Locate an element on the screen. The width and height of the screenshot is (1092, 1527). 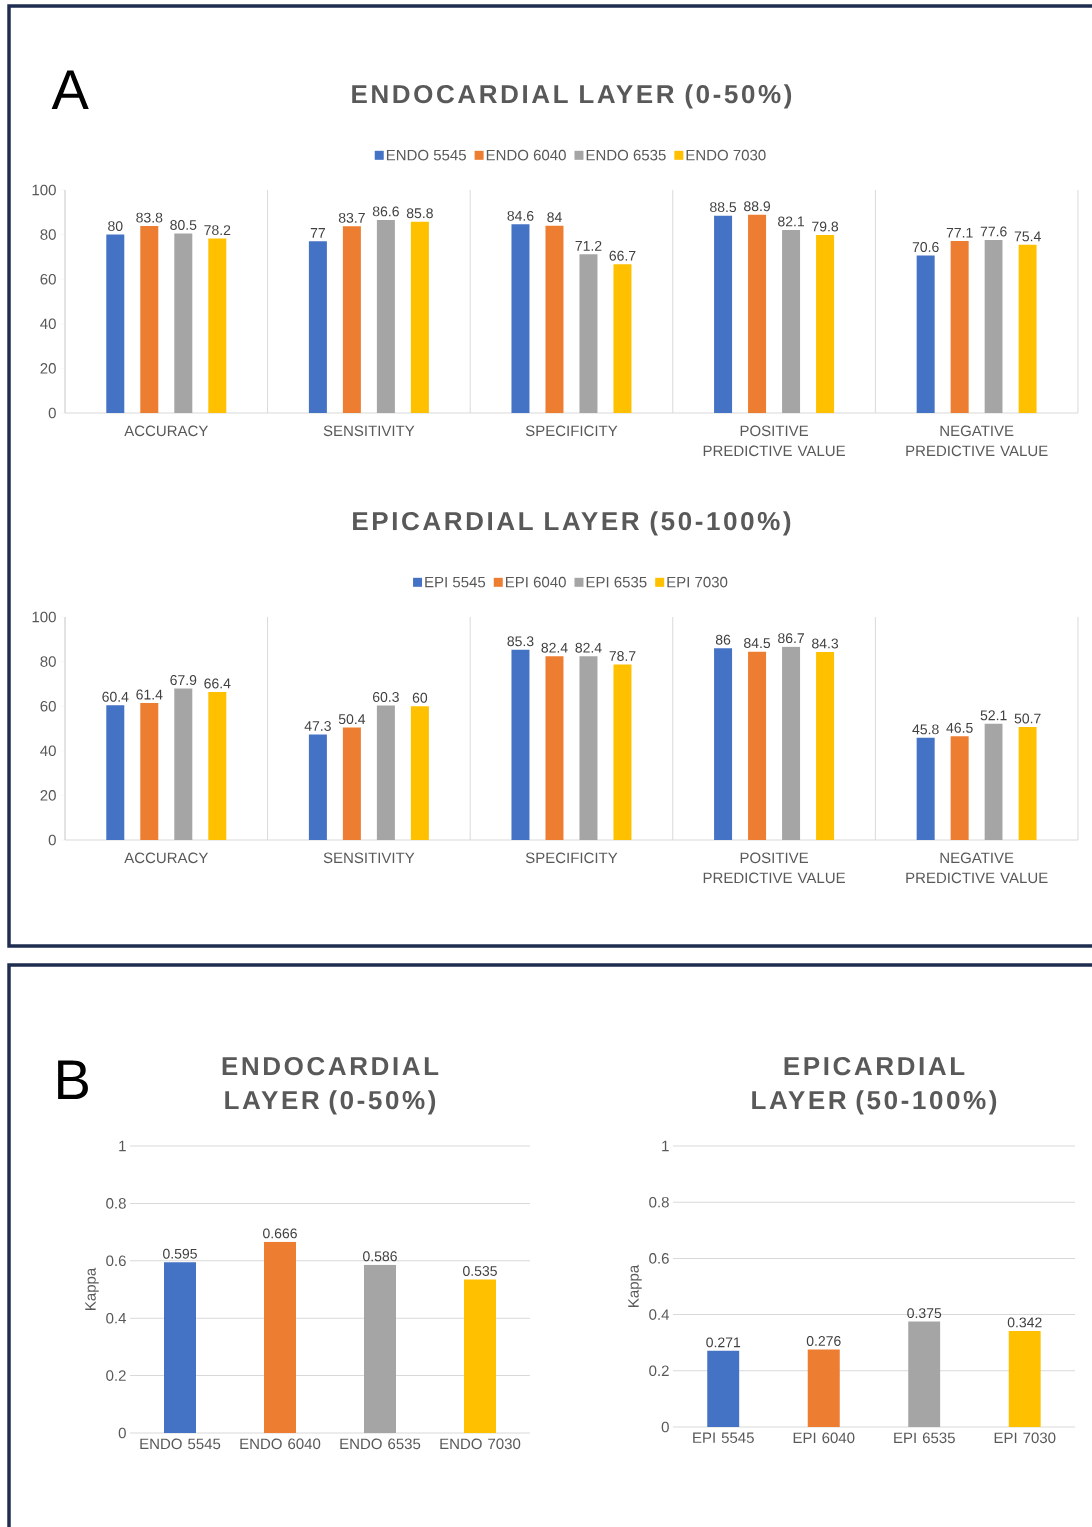
legend-label: EPI 7030 is located at coordinates (697, 582).